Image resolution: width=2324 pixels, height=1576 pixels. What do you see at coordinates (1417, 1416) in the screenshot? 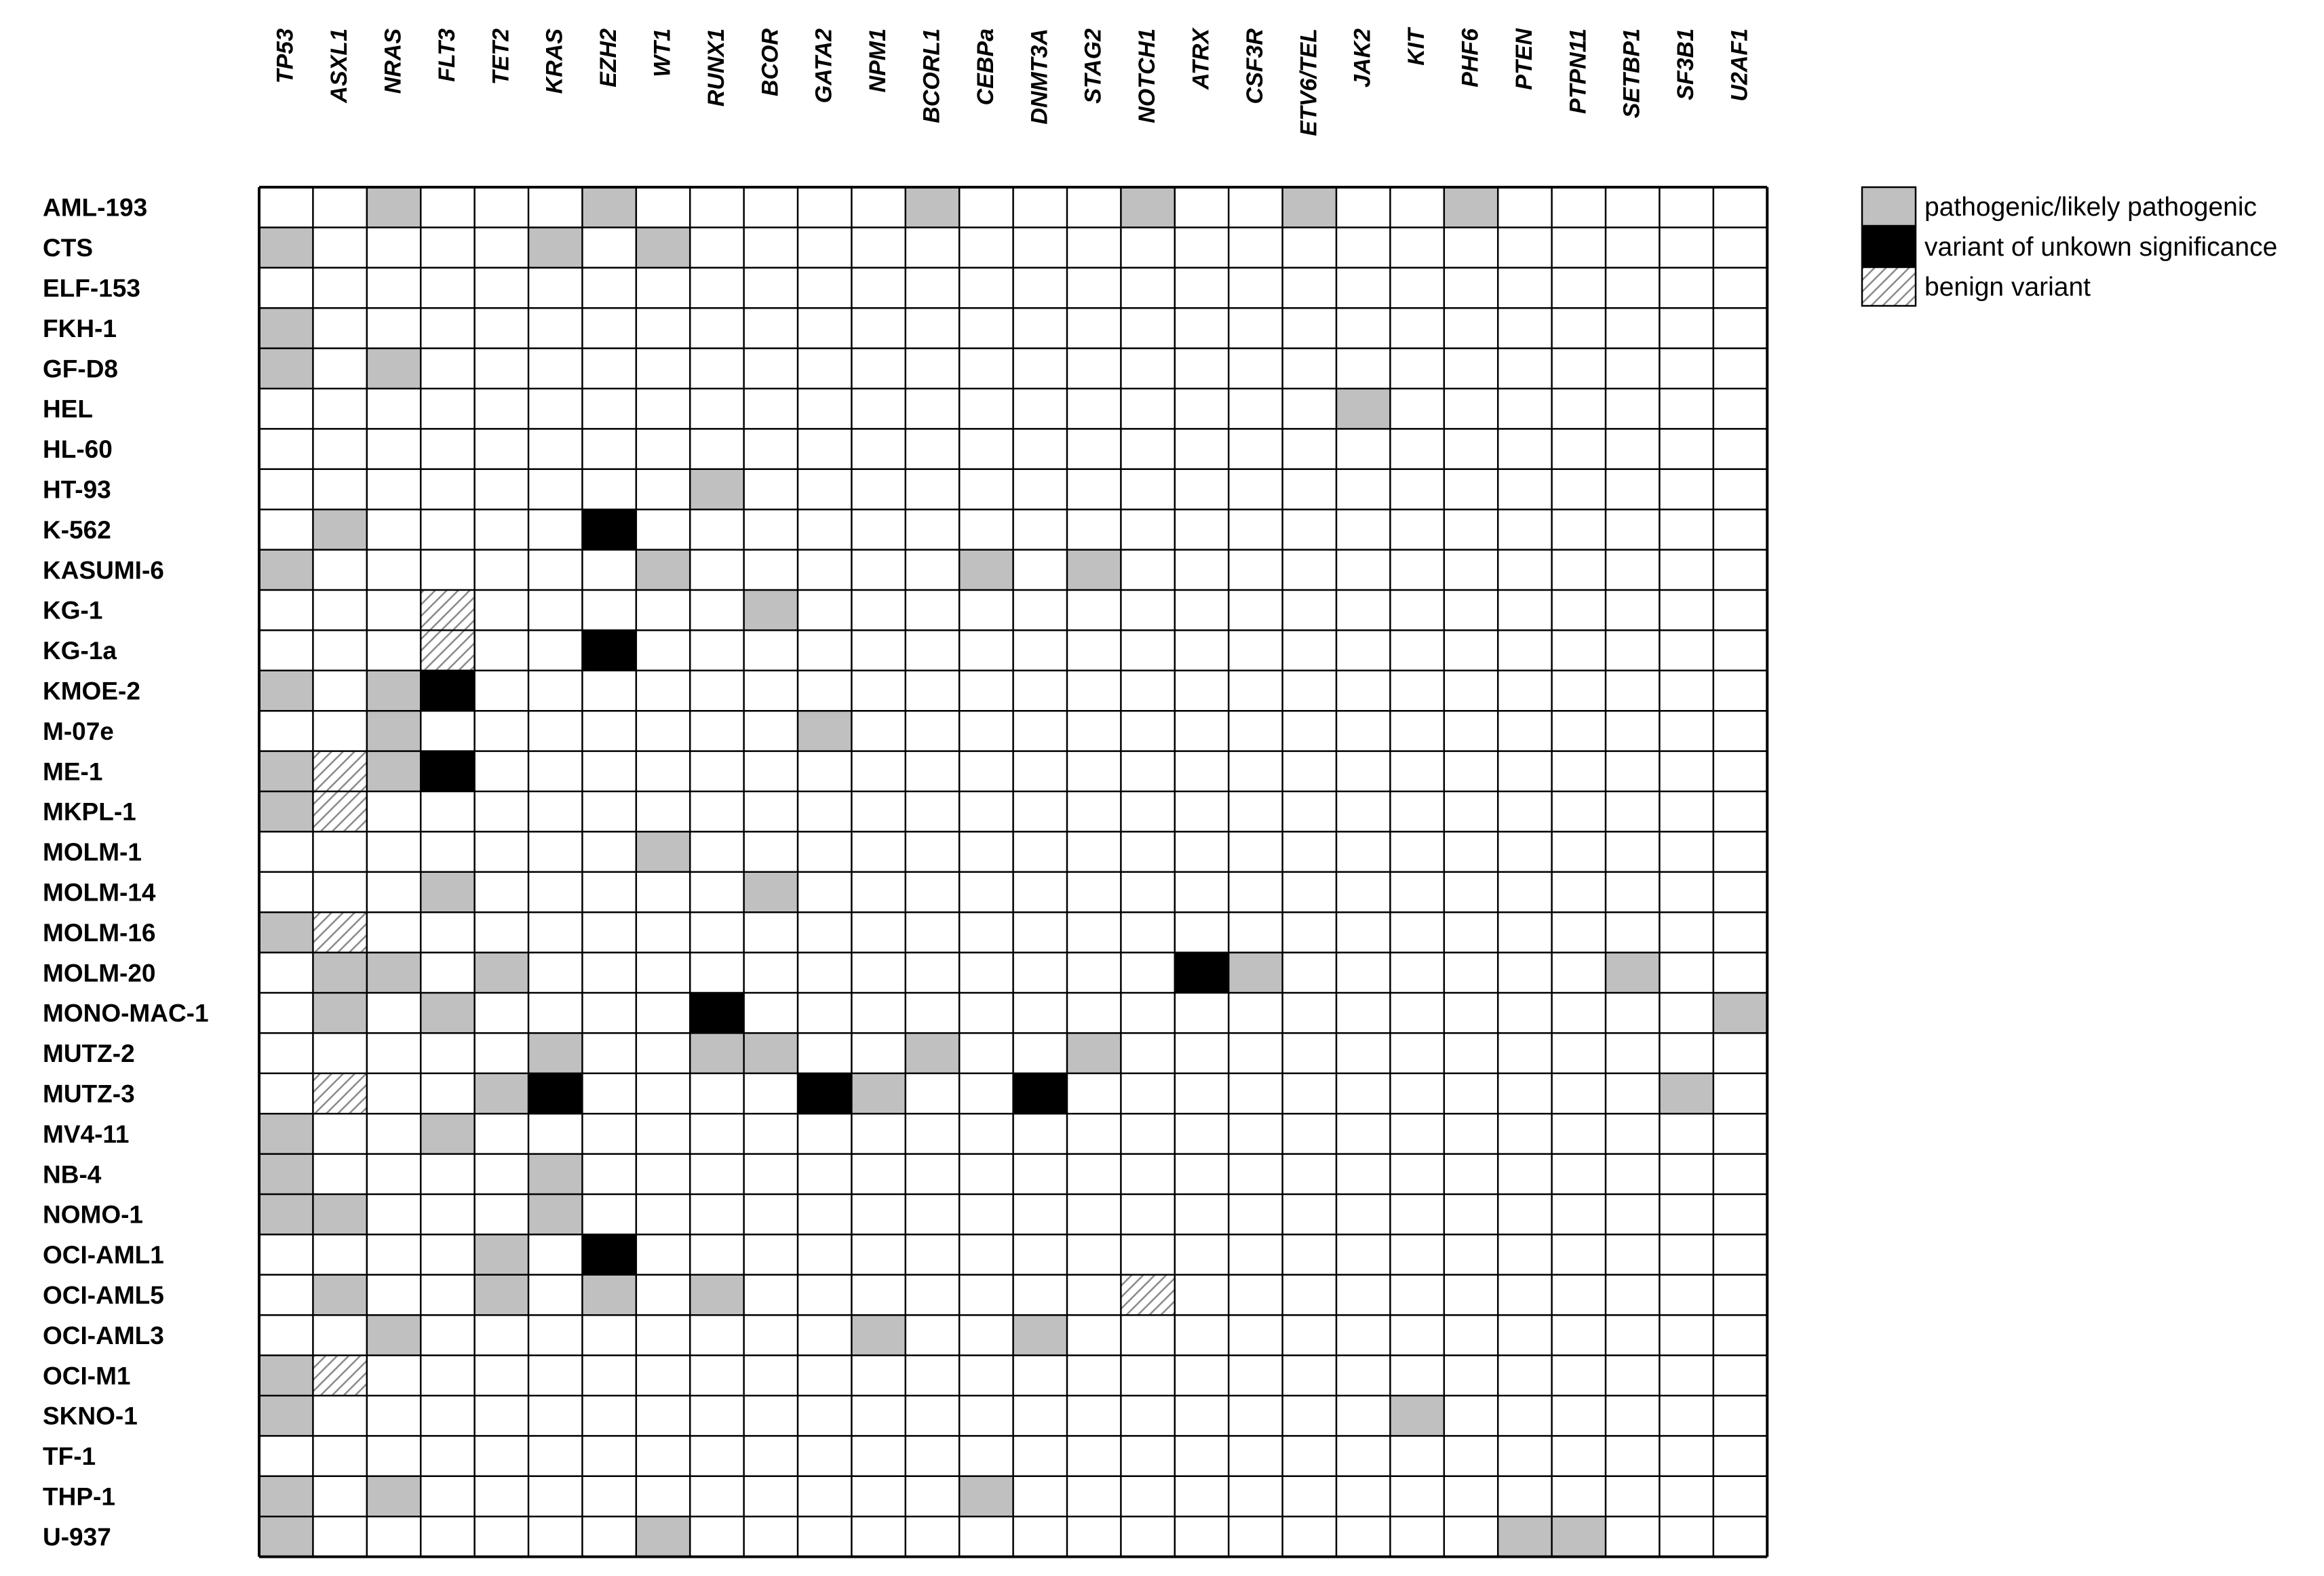
I see `cell-skno-1-kit` at bounding box center [1417, 1416].